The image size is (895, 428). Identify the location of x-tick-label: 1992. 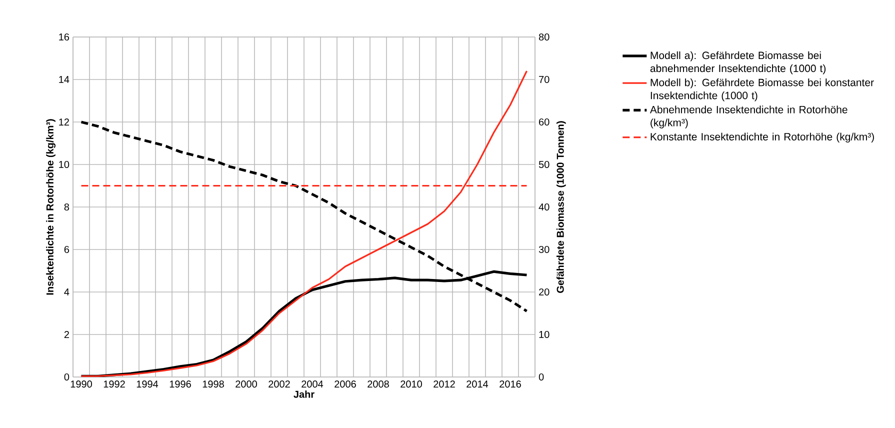
(114, 384).